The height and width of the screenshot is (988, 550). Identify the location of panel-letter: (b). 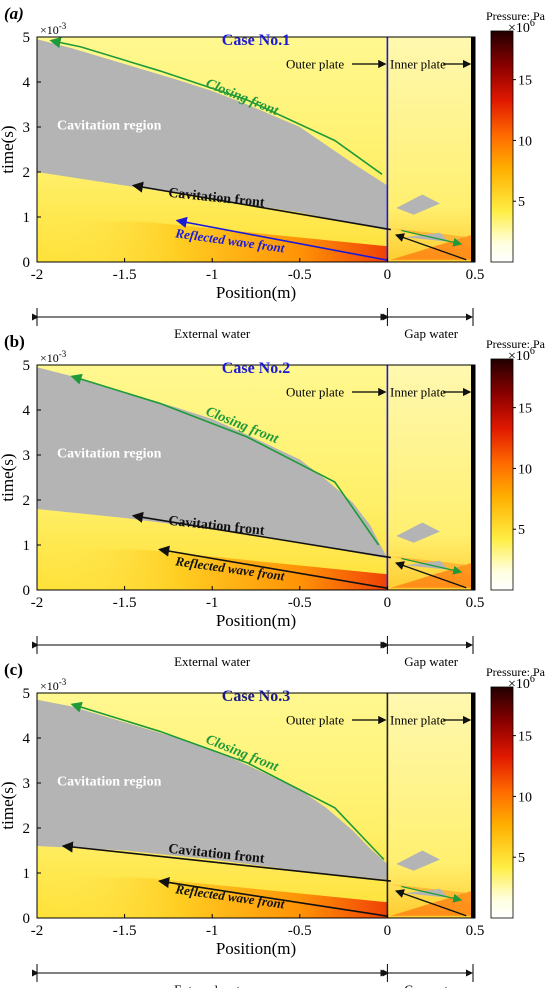
(14, 341).